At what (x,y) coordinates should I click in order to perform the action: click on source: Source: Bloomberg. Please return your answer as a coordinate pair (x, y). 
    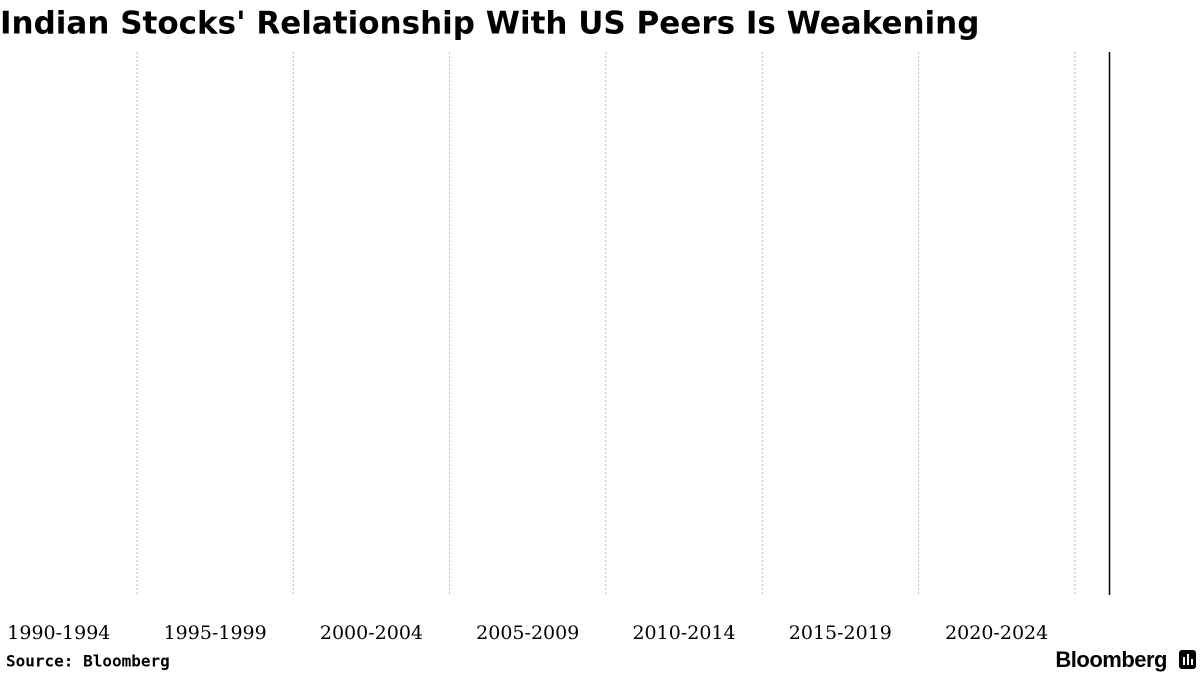
    Looking at the image, I should click on (88, 661).